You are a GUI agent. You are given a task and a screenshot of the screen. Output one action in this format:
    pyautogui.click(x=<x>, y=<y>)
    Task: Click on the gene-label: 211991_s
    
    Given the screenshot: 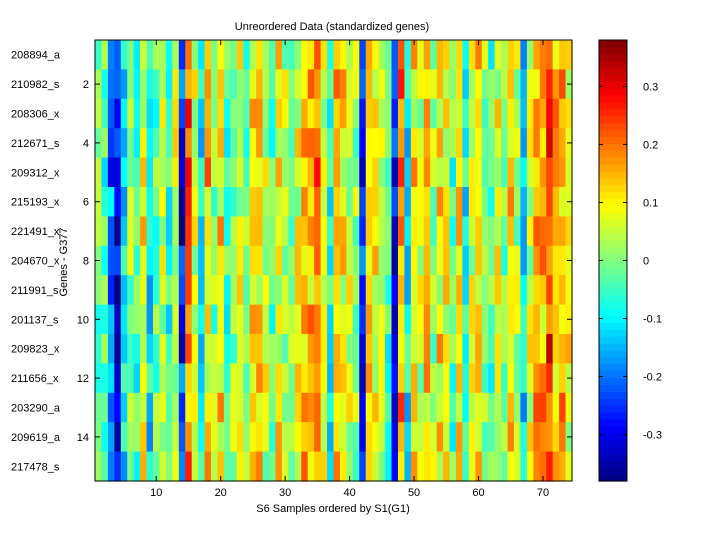 What is the action you would take?
    pyautogui.click(x=35, y=291)
    